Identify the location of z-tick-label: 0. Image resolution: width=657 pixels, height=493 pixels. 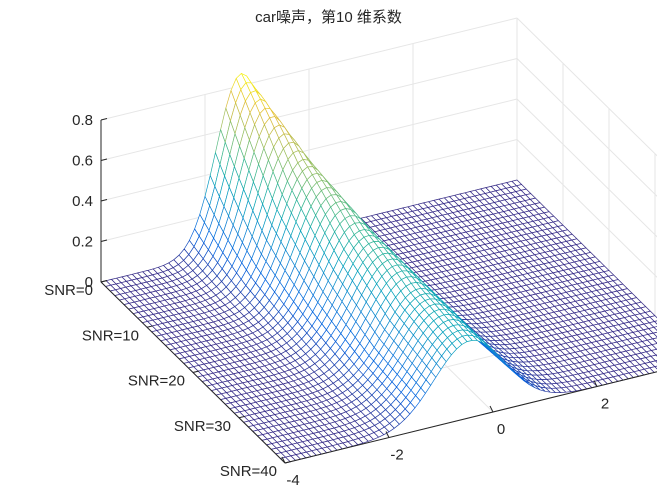
(89, 282).